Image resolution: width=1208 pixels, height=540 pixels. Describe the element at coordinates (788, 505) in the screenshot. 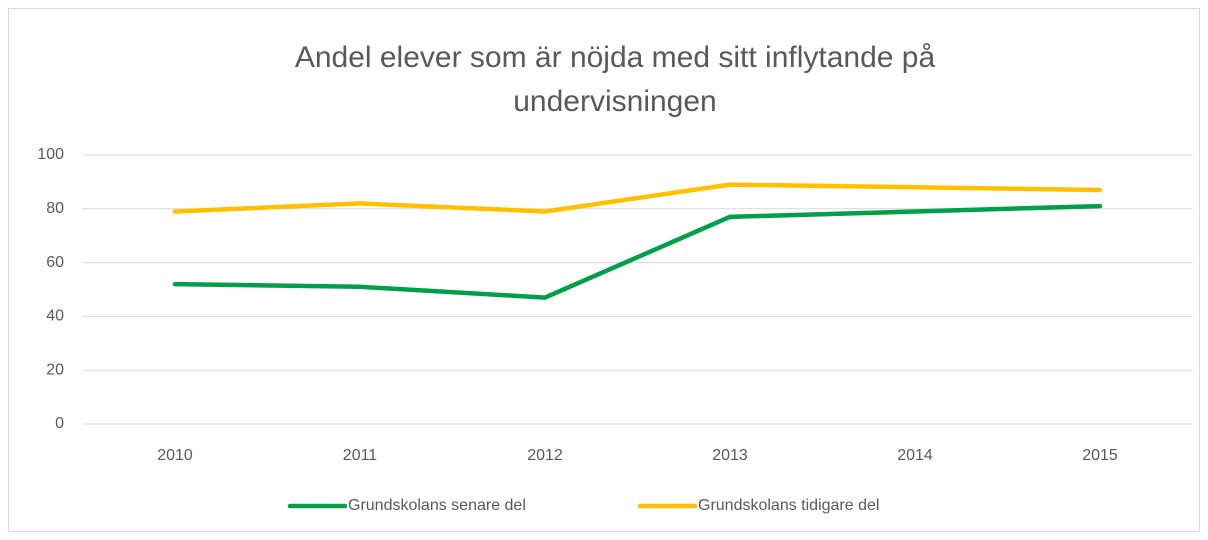

I see `legend-label: Grundskolans tidigare del` at that location.